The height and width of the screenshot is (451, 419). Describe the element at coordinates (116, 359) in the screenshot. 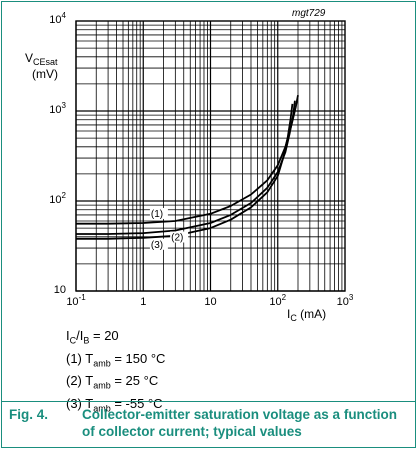

I see `condition-line-1: (1) Tamb = 150 °C` at that location.